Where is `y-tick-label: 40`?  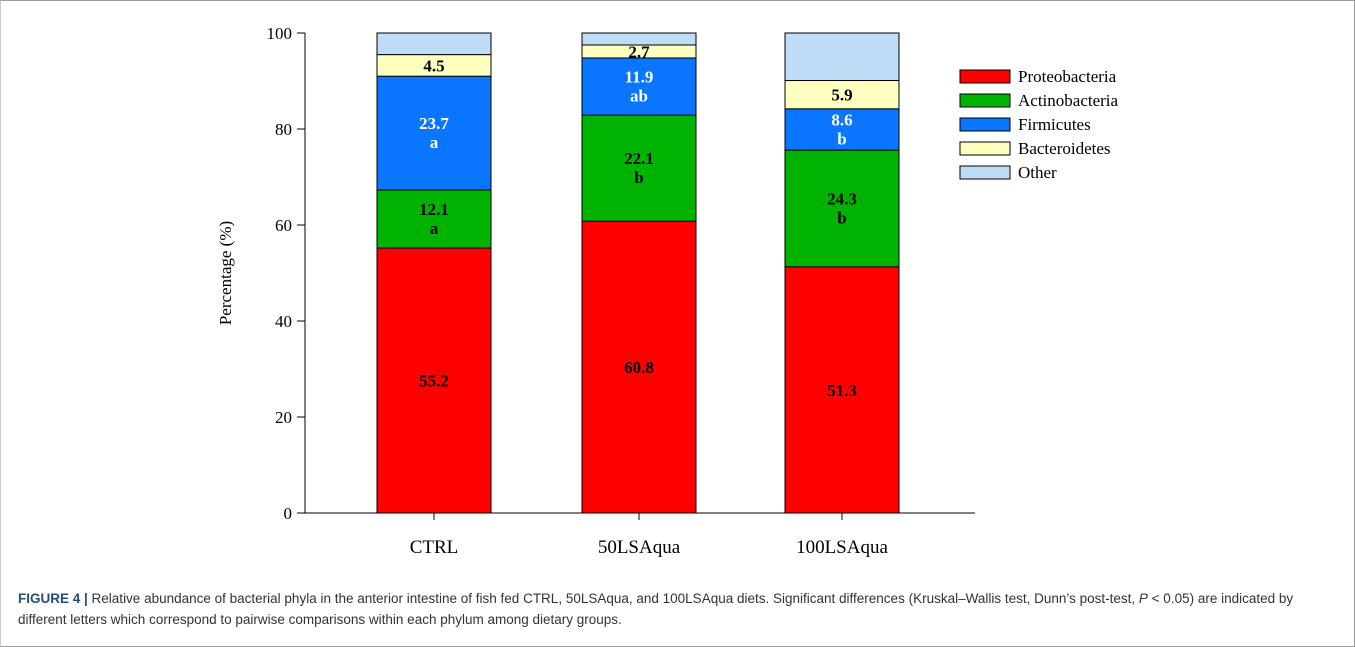 y-tick-label: 40 is located at coordinates (283, 321).